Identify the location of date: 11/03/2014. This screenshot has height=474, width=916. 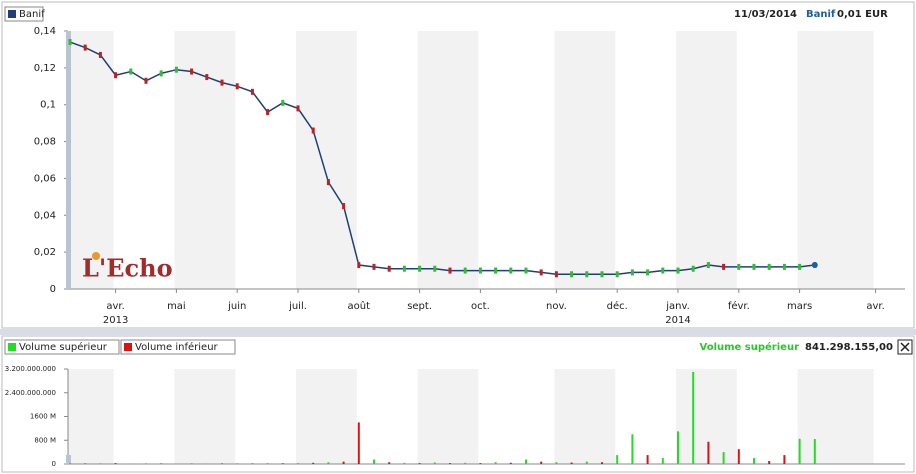
(765, 14).